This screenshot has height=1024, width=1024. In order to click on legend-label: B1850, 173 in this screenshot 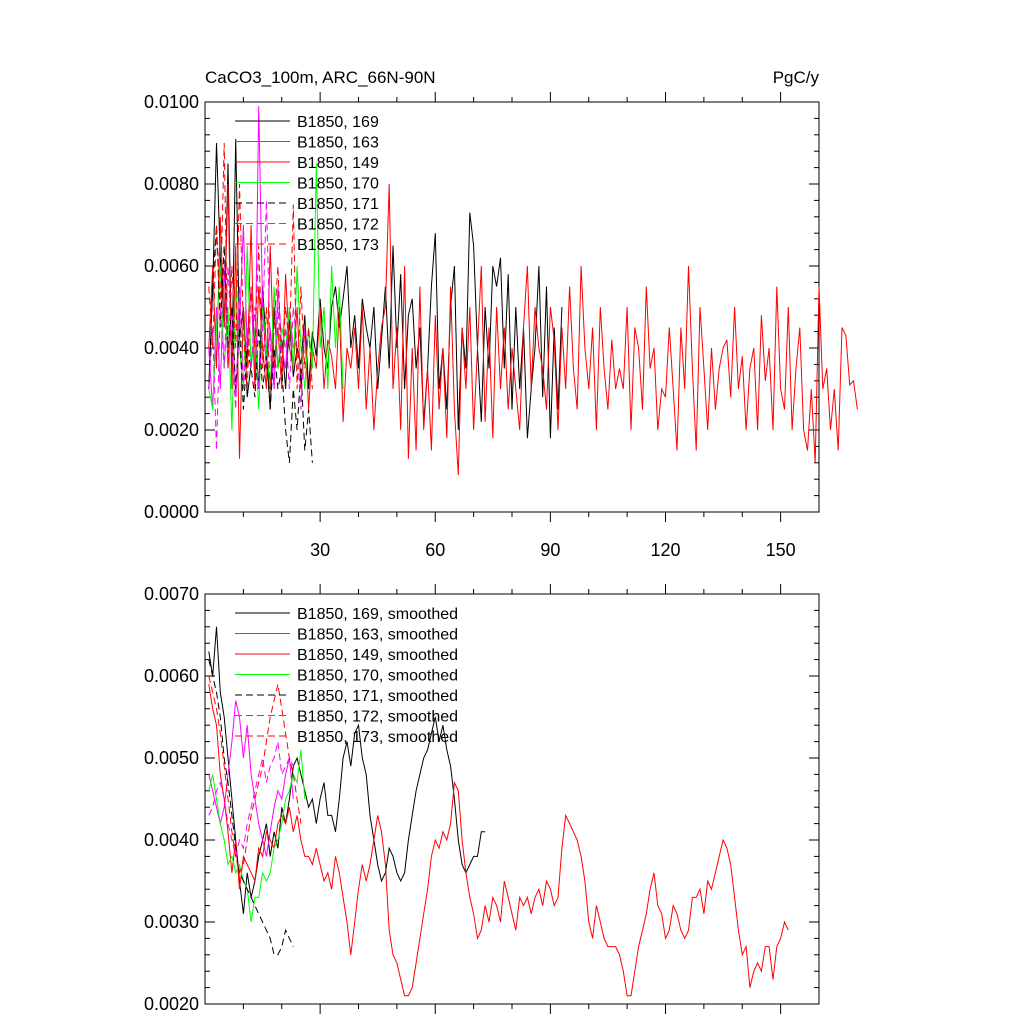, I will do `click(338, 245)`.